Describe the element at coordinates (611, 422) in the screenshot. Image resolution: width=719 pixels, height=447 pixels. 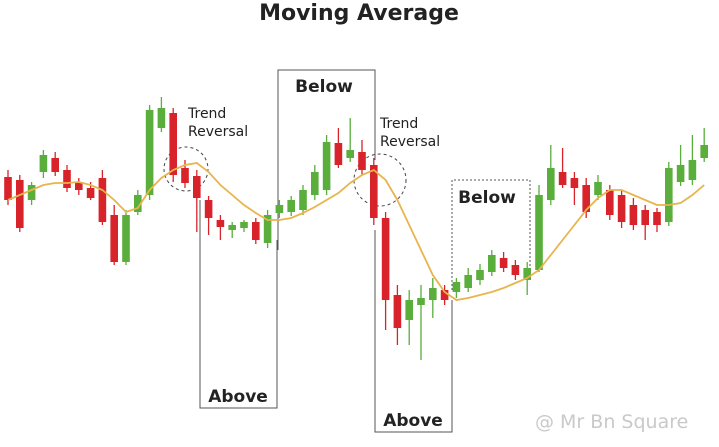
I see `watermark: @ Mr Bn Square` at that location.